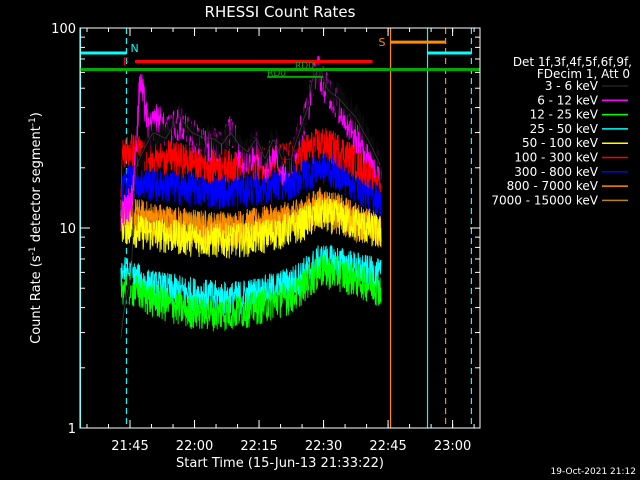 This screenshot has width=640, height=480. Describe the element at coordinates (564, 115) in the screenshot. I see `legend-entry-2: 12 - 25 keV` at that location.